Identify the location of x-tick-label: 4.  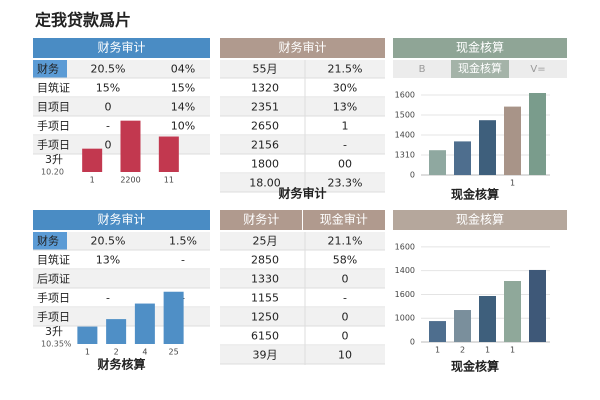
(144, 352).